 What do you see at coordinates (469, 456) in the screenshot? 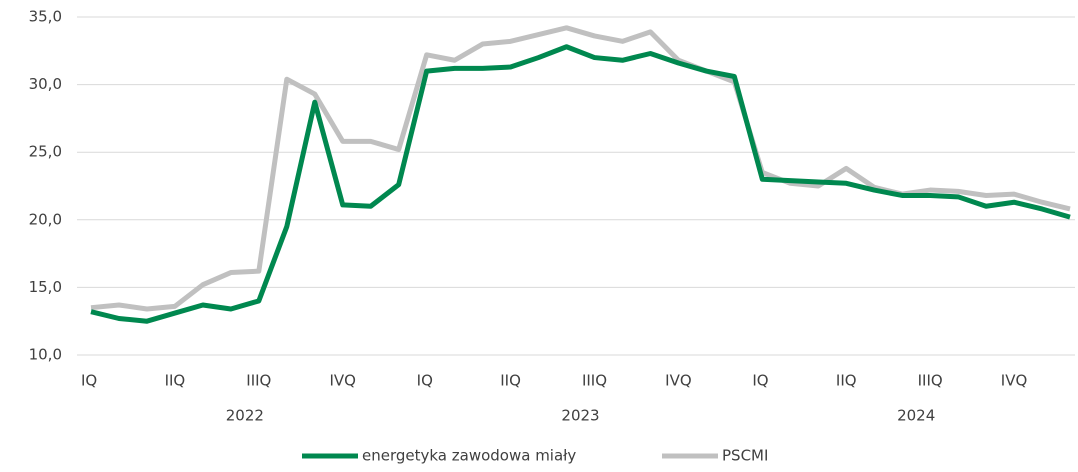
I see `legend-label: energetyka zawodowa miały` at bounding box center [469, 456].